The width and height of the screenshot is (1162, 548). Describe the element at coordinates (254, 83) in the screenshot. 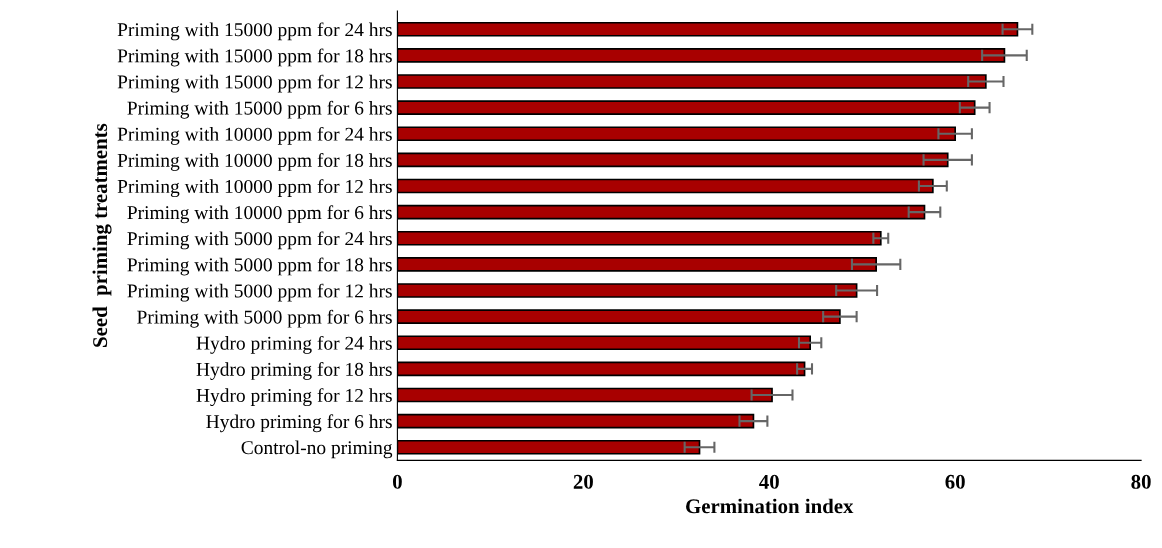

I see `y-tick-label: Priming with 15000 ppm for 12 hrs` at that location.